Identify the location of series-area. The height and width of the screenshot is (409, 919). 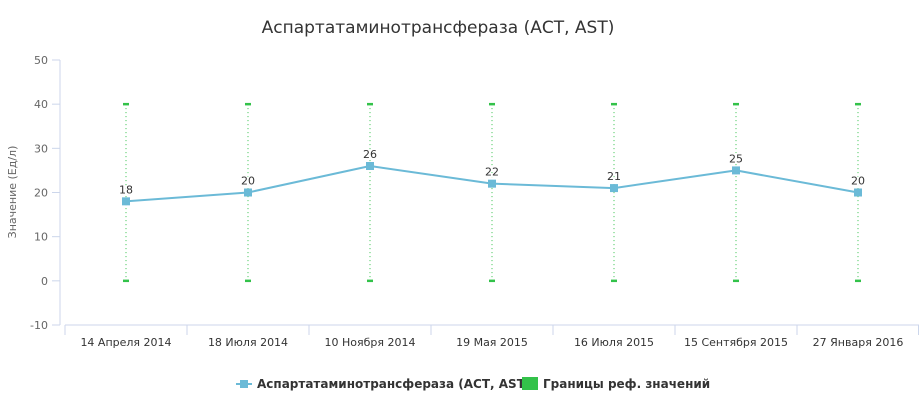
(492, 184).